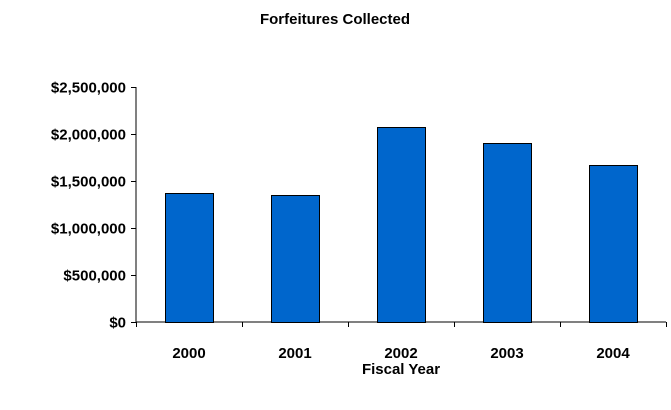  What do you see at coordinates (401, 342) in the screenshot?
I see `x-axis-ticks: 2000 2001 2002 2003 2004` at bounding box center [401, 342].